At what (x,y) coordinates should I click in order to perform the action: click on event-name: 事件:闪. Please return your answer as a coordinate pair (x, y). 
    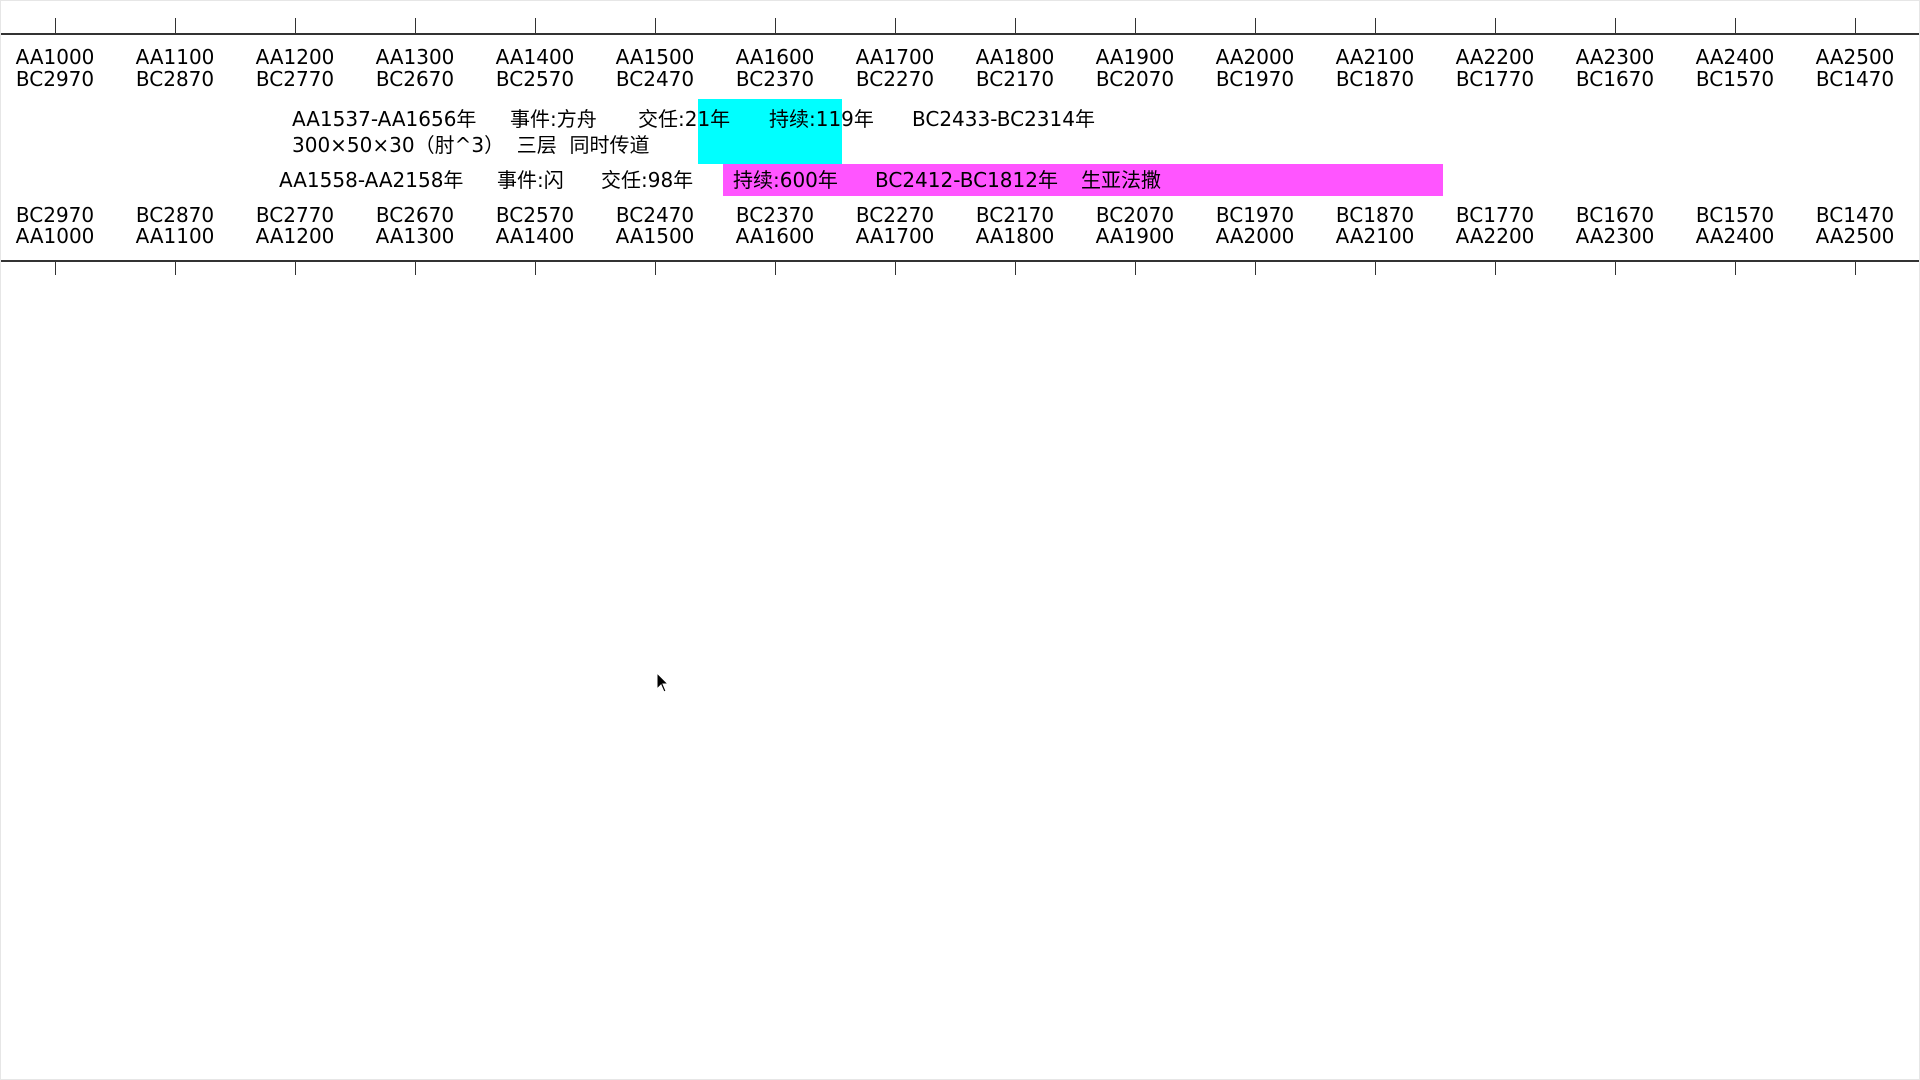
    Looking at the image, I should click on (530, 180).